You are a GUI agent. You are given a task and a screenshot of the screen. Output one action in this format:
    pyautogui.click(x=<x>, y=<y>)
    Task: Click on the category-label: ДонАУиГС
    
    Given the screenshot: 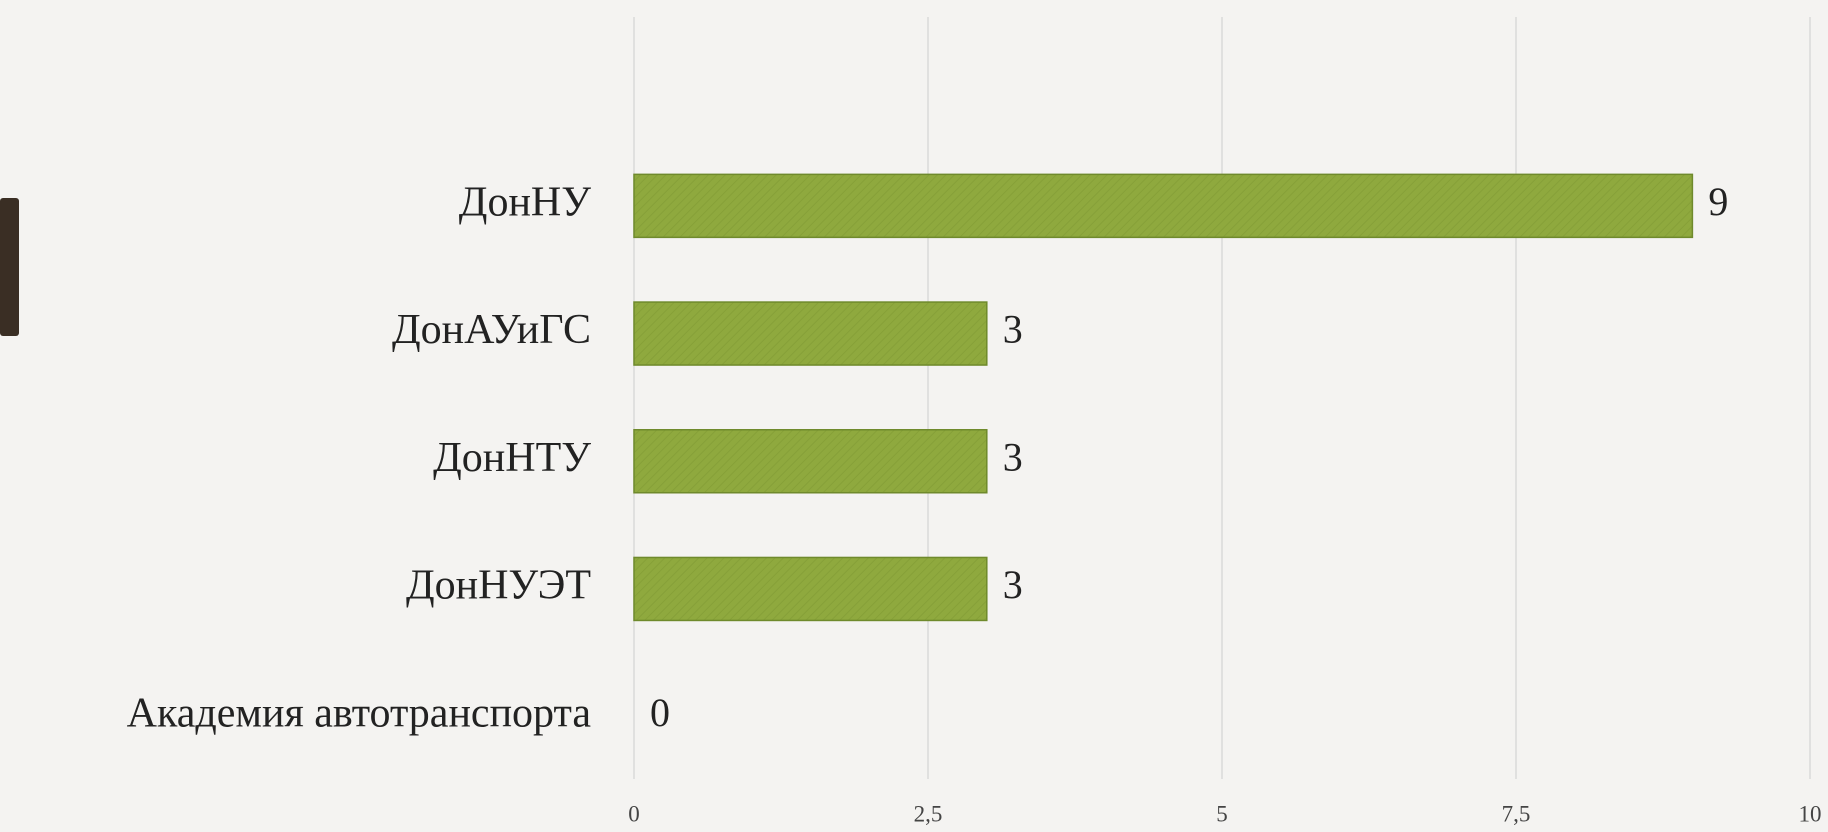 What is the action you would take?
    pyautogui.click(x=491, y=330)
    